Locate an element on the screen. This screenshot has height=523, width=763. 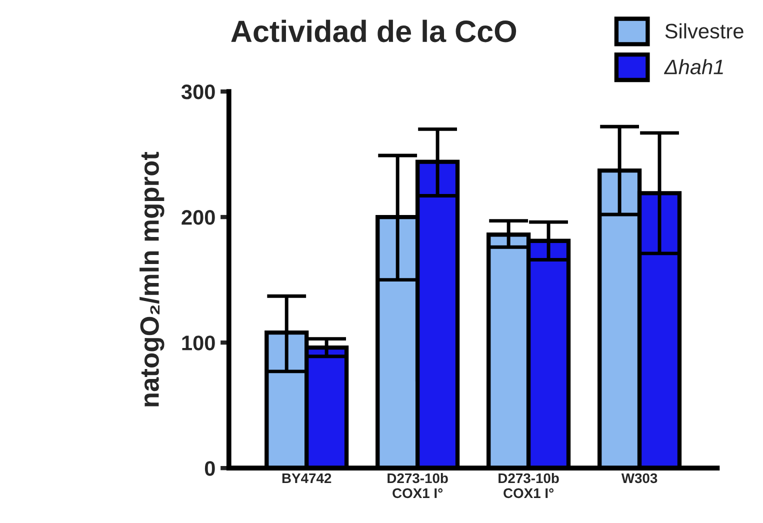
legend-label: Silvestre is located at coordinates (704, 31).